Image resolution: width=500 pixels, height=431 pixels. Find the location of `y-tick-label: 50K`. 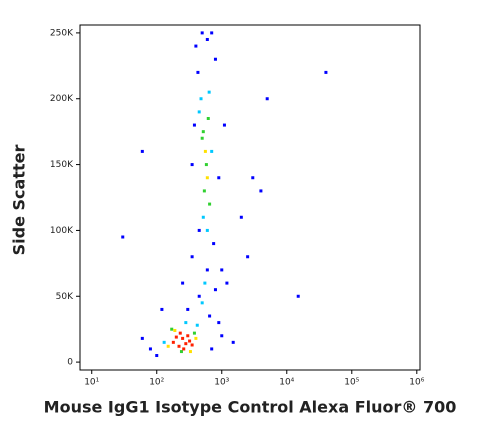

y-tick-label: 50K is located at coordinates (65, 297).